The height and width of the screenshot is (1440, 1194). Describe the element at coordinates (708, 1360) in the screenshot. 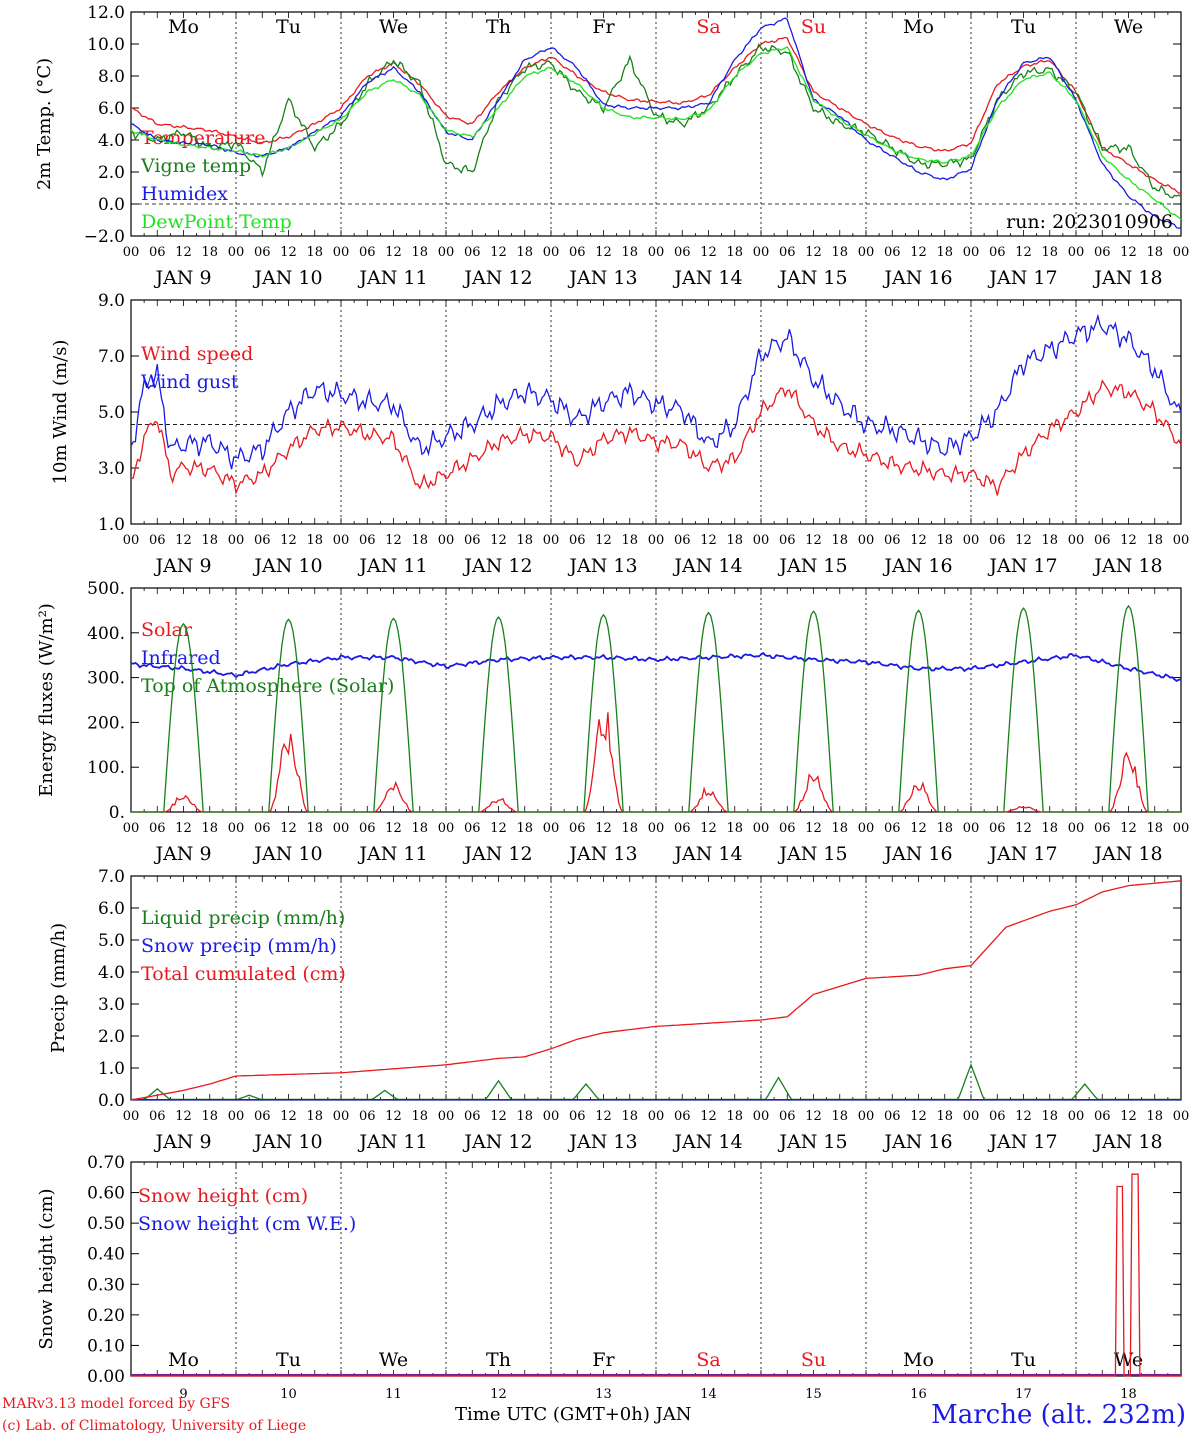

I see `weekday-label: Sa` at that location.